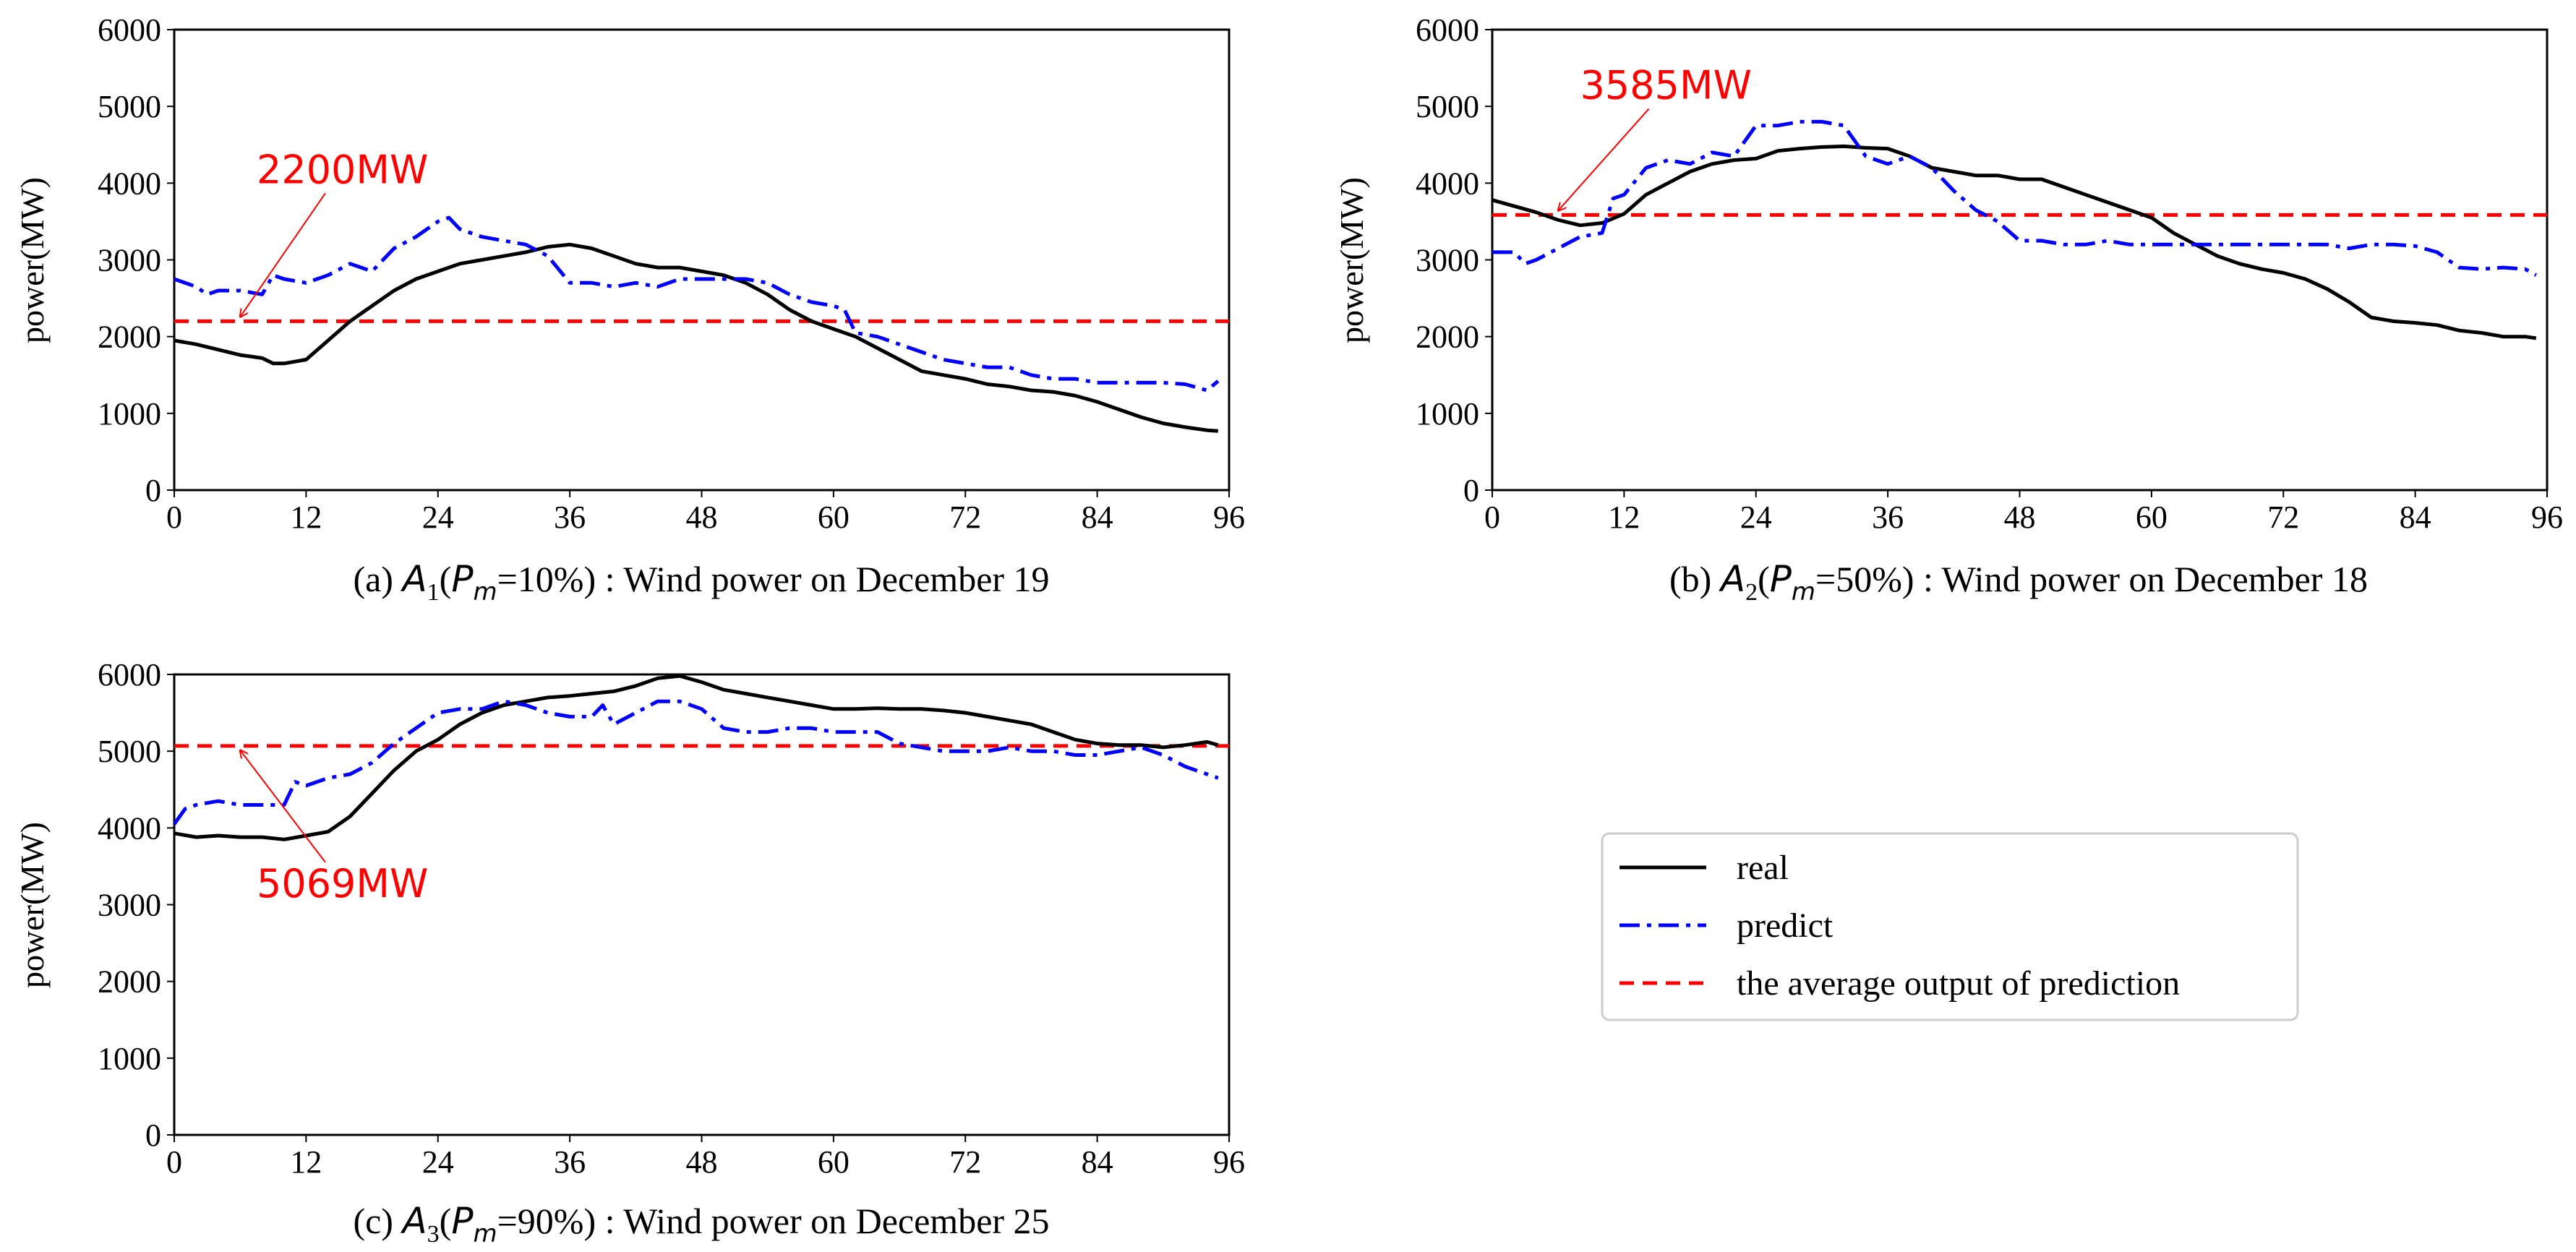 The image size is (2576, 1252). I want to click on x-tick-label-a: 72, so click(965, 517).